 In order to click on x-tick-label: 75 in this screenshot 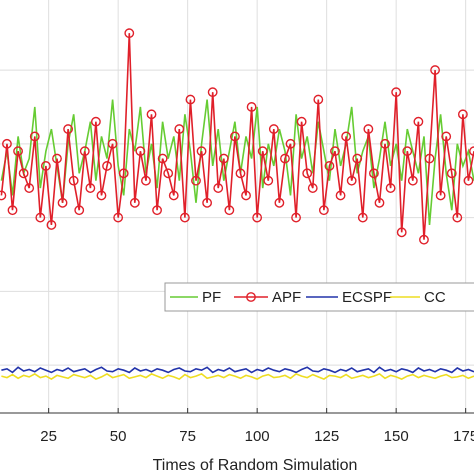, I will do `click(187, 436)`.